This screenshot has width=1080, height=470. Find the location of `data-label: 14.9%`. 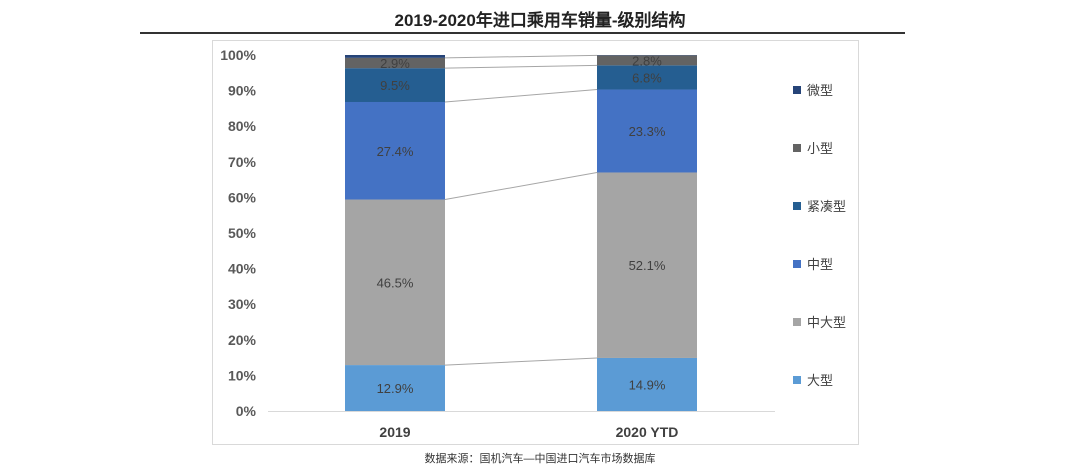

data-label: 14.9% is located at coordinates (647, 384).